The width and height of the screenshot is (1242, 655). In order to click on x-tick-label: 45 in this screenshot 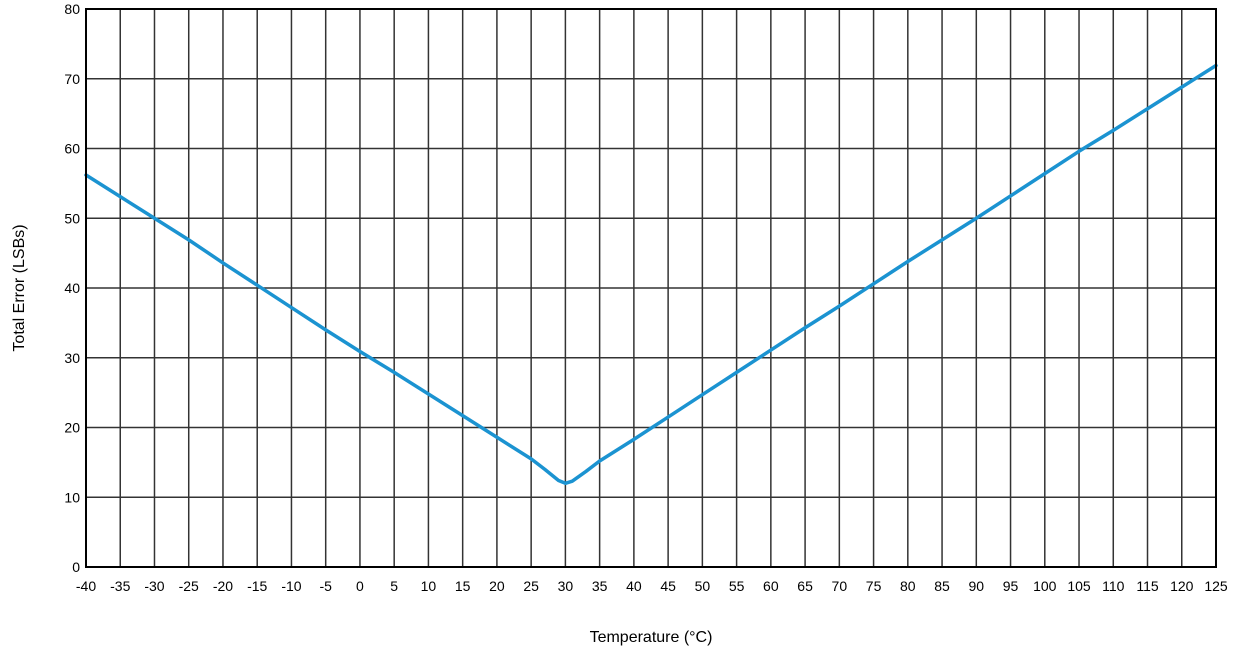, I will do `click(668, 586)`.